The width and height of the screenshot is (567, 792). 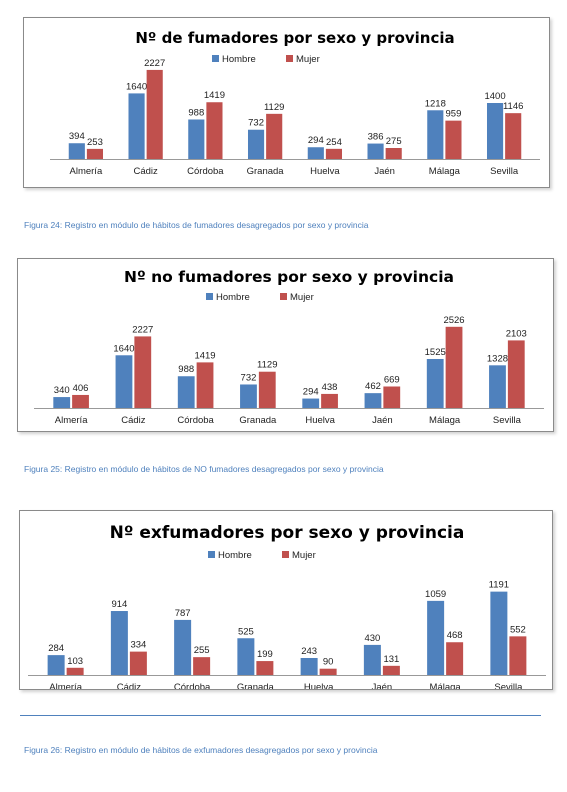 I want to click on data-label-mujer: 406, so click(x=81, y=388).